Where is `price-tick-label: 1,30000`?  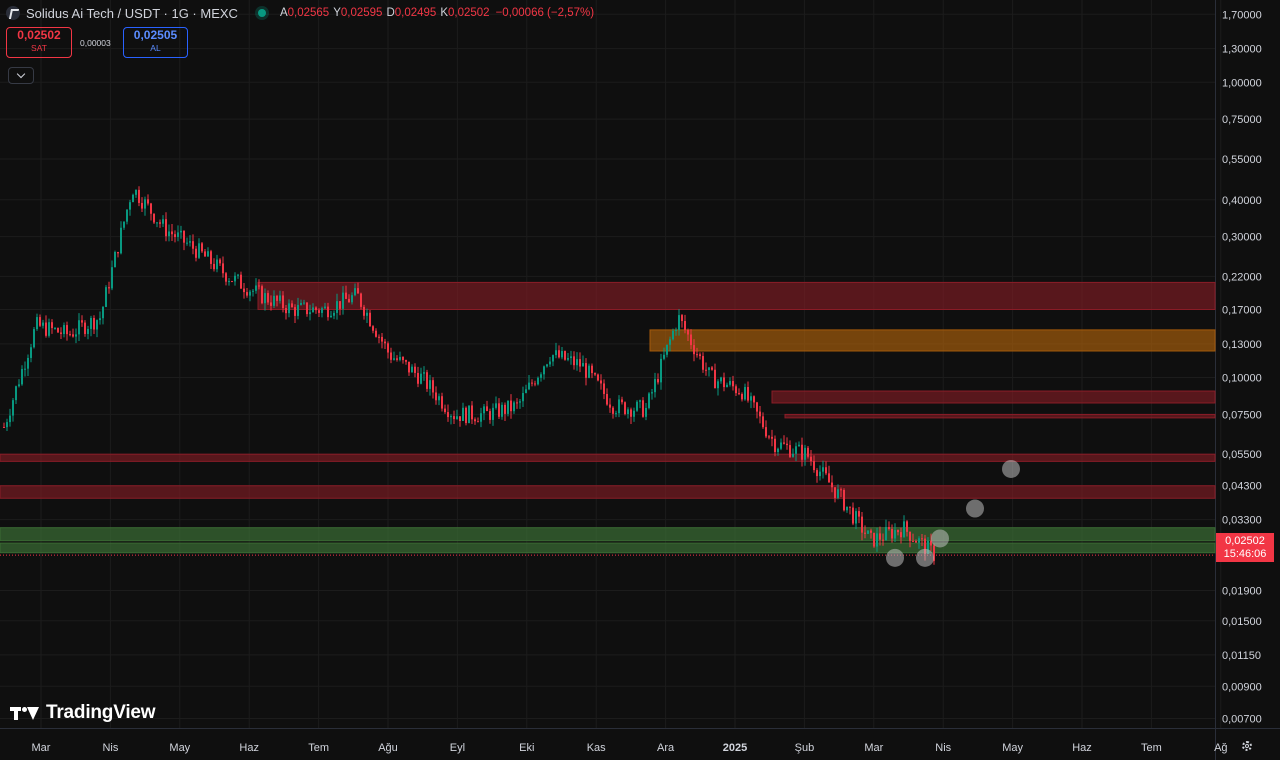 price-tick-label: 1,30000 is located at coordinates (1242, 50).